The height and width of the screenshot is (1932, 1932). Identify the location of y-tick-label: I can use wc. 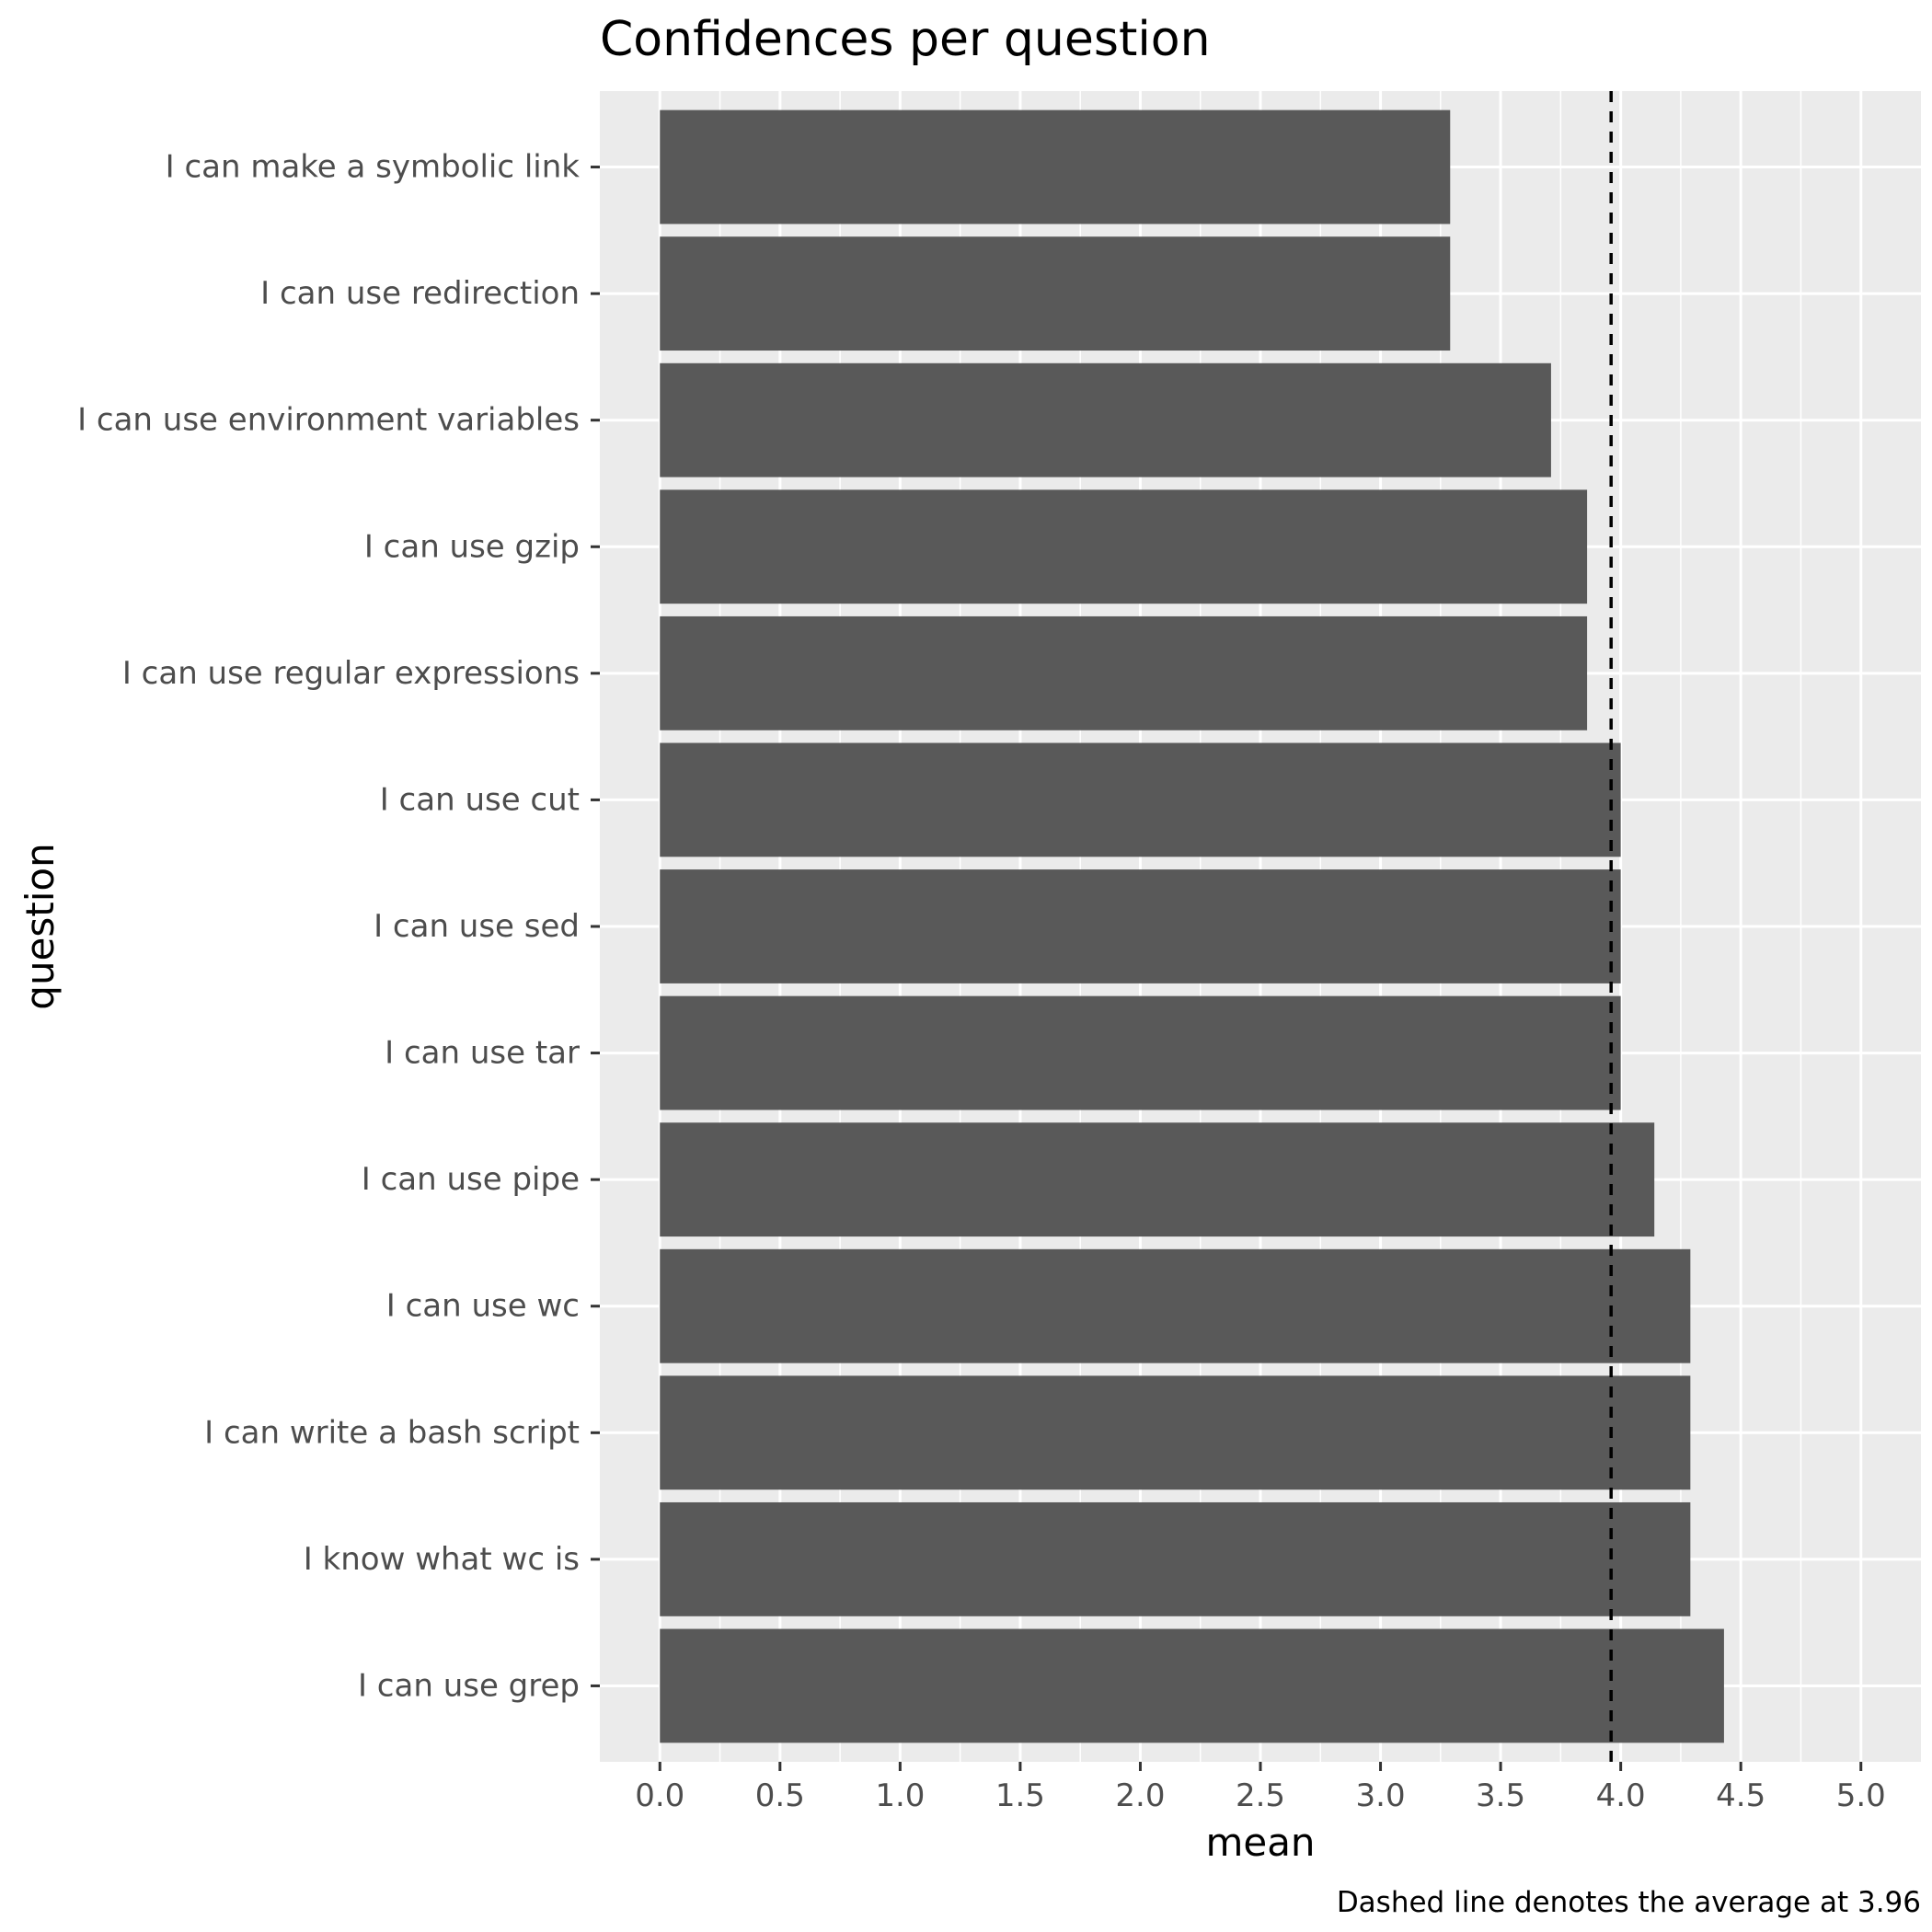
(483, 1306).